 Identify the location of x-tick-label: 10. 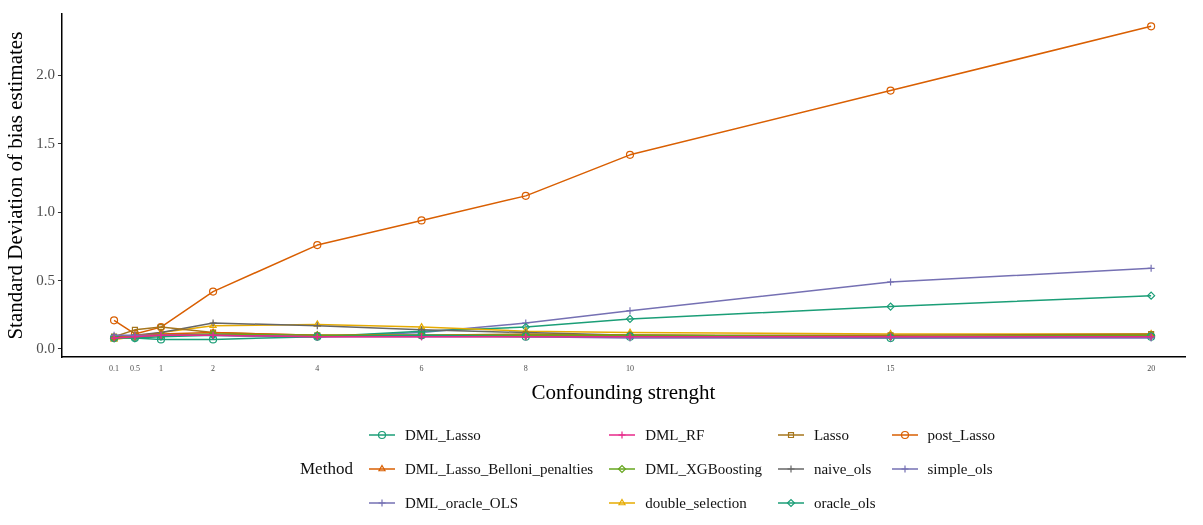
(629, 369).